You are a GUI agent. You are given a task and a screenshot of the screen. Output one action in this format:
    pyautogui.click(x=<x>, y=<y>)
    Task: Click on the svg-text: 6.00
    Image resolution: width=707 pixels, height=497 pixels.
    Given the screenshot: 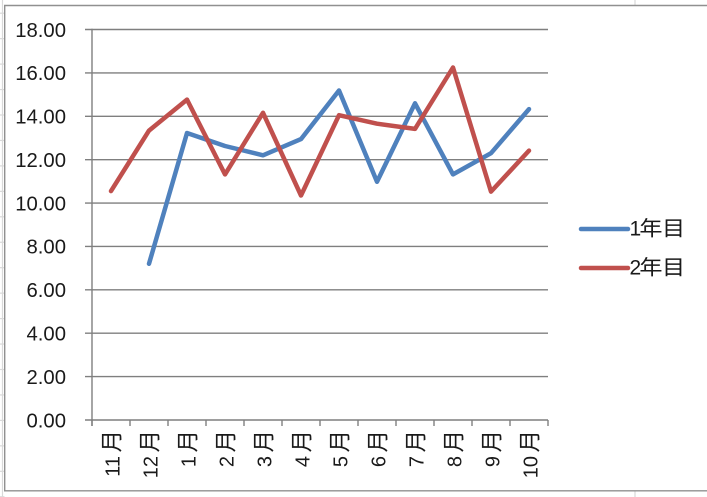 What is the action you would take?
    pyautogui.click(x=46, y=291)
    